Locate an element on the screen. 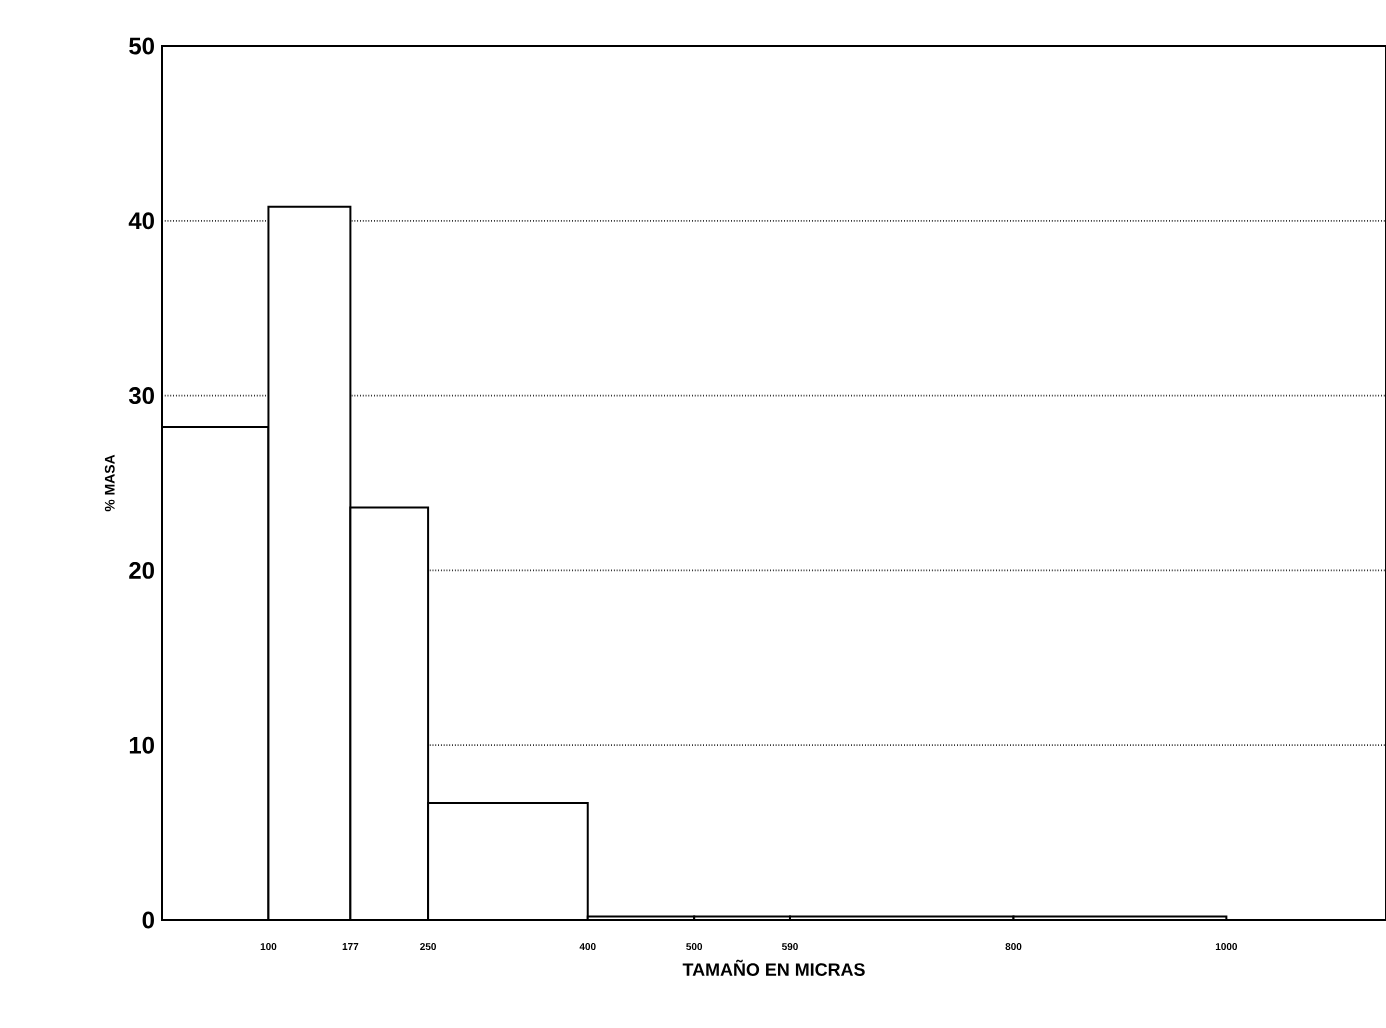  y-tick-label: 0 is located at coordinates (148, 920).